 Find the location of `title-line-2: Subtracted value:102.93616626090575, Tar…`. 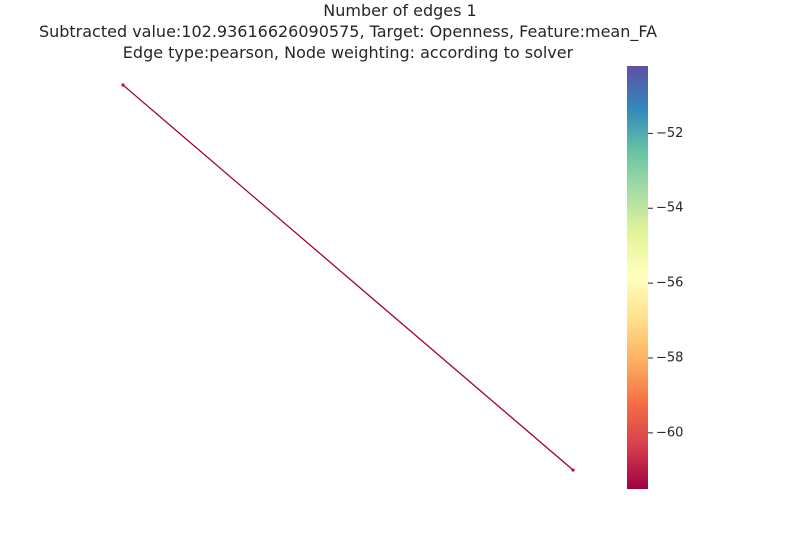

title-line-2: Subtracted value:102.93616626090575, Tar… is located at coordinates (348, 32).